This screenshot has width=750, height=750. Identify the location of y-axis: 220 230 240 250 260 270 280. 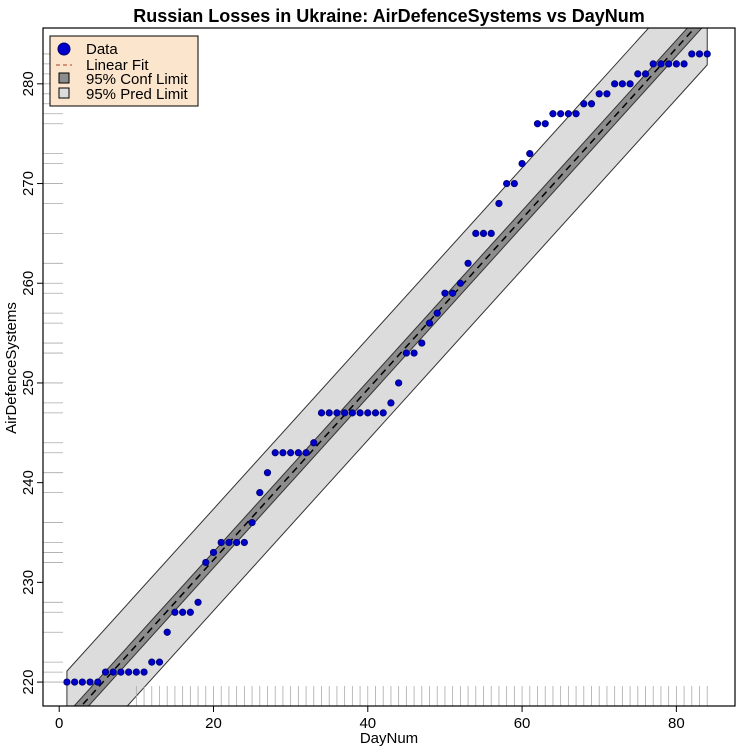
(31, 383).